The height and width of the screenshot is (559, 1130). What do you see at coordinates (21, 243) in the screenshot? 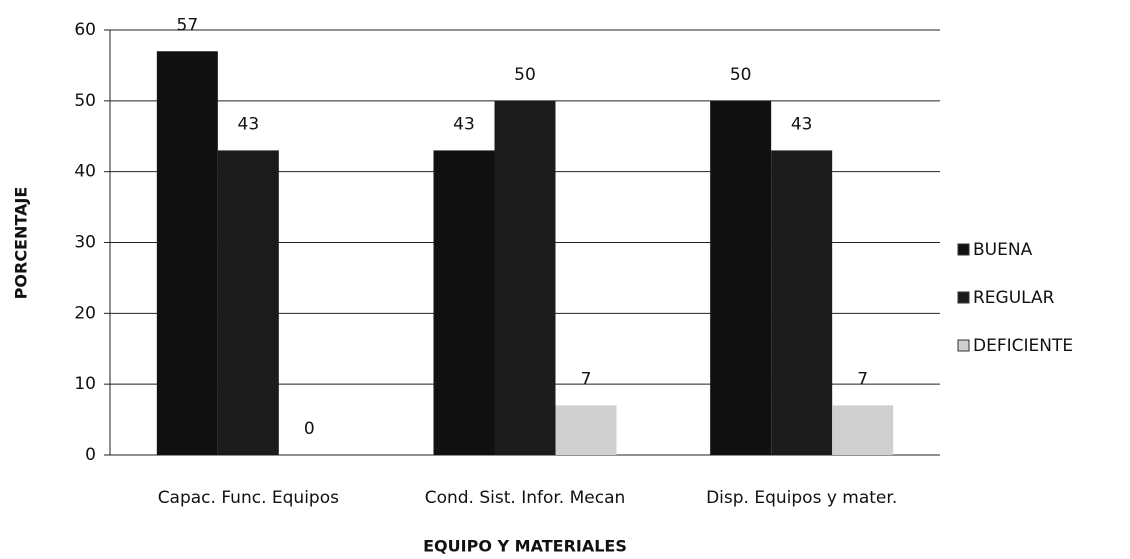
I see `y-axis-label: PORCENTAJE` at bounding box center [21, 243].